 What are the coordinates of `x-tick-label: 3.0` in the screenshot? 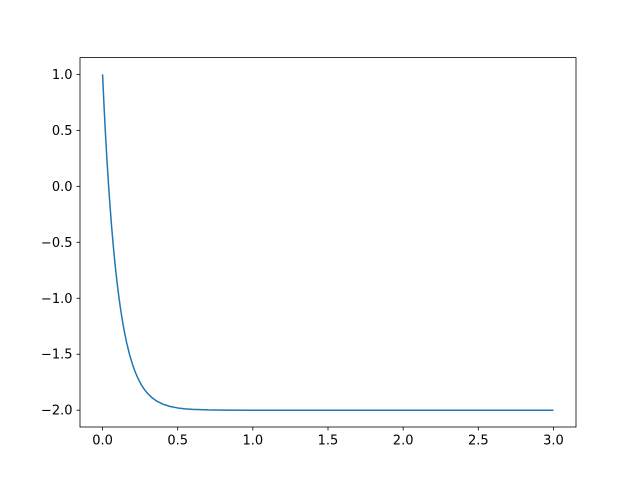 It's located at (553, 441).